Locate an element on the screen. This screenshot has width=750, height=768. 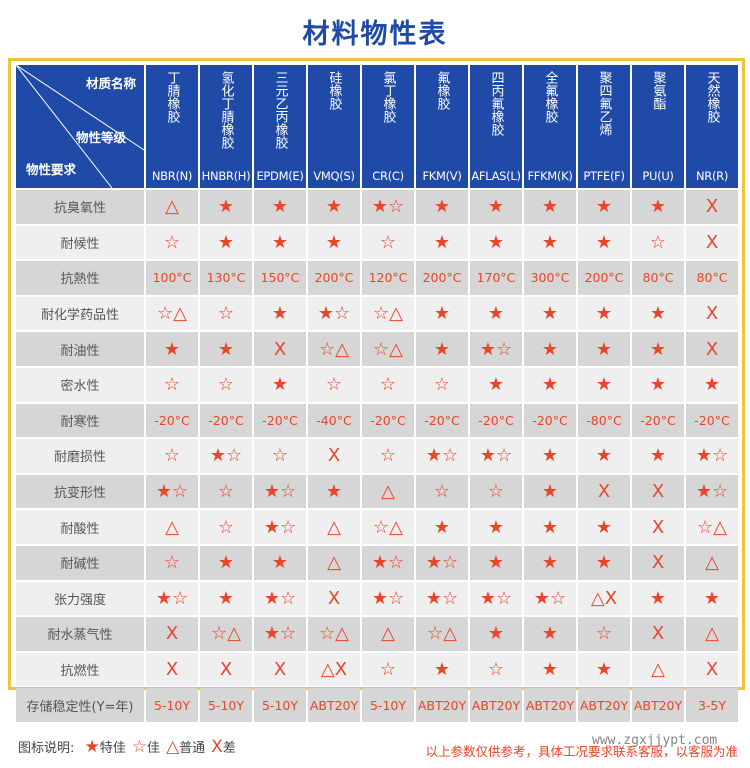
column-header: 硅橡胶 VMQ(S) is located at coordinates (334, 126).